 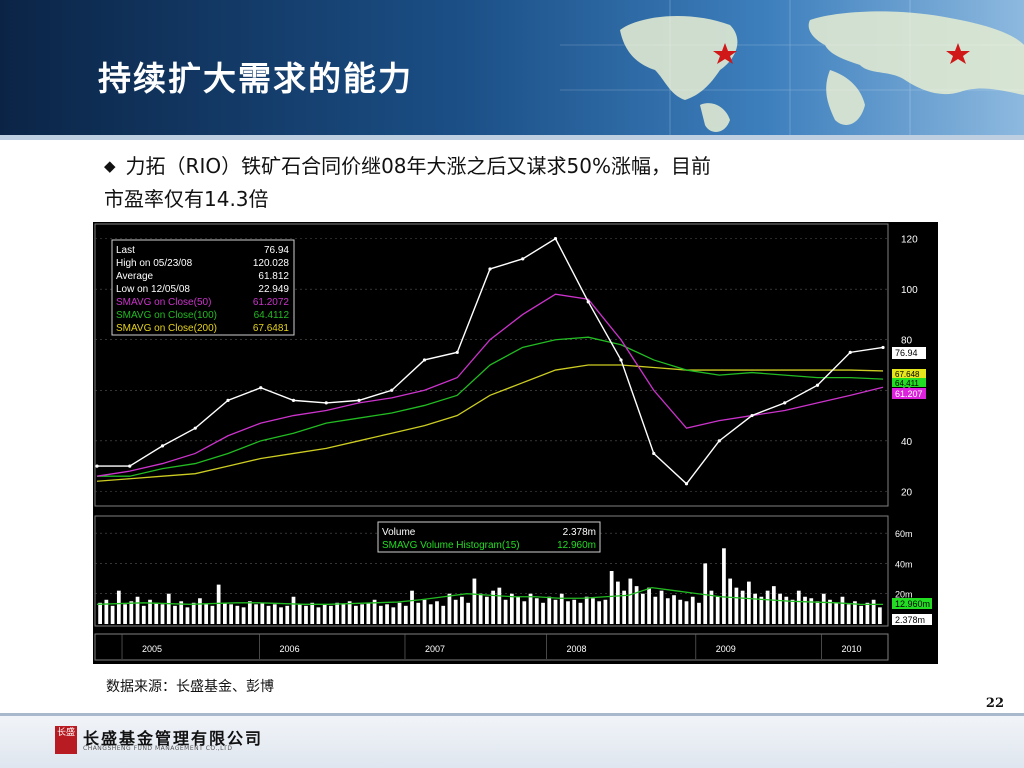 What do you see at coordinates (273, 276) in the screenshot?
I see `legend-avg-value: 61.812` at bounding box center [273, 276].